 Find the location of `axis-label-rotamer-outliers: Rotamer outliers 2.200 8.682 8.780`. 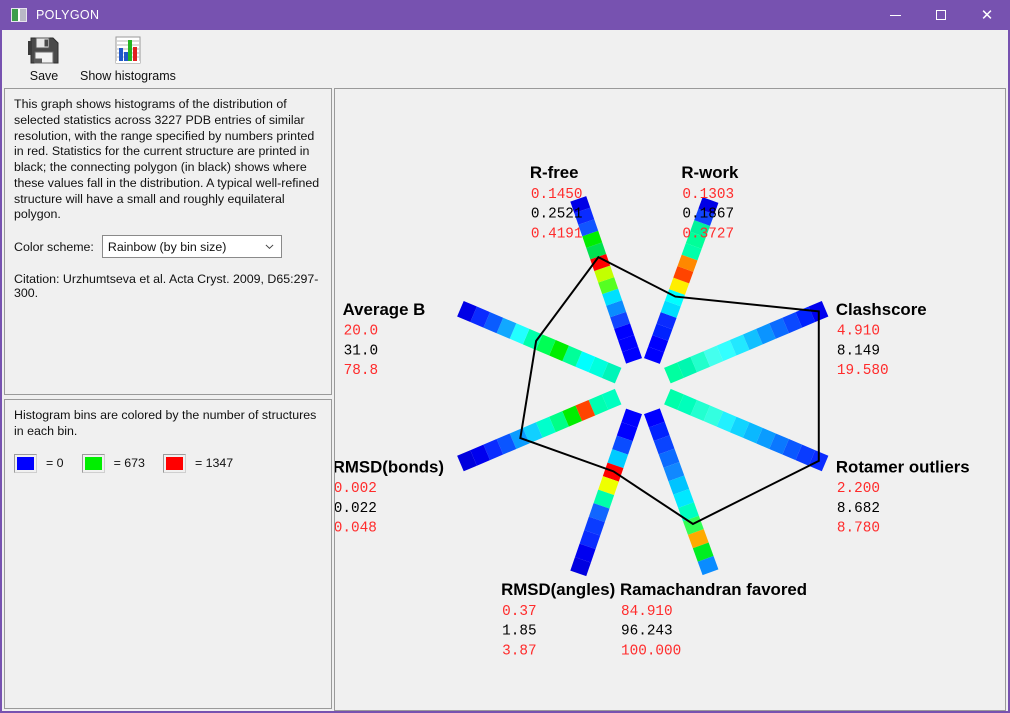

axis-label-rotamer-outliers: Rotamer outliers 2.200 8.682 8.780 is located at coordinates (903, 496).